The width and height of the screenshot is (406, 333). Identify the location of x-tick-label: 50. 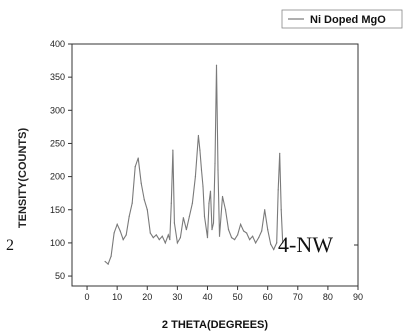
(238, 297).